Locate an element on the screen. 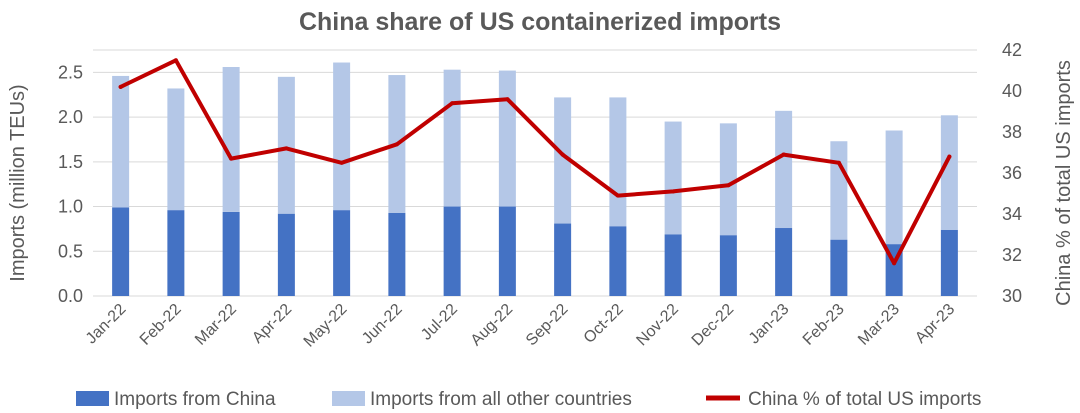  x-tick-label: May-22 is located at coordinates (326, 326).